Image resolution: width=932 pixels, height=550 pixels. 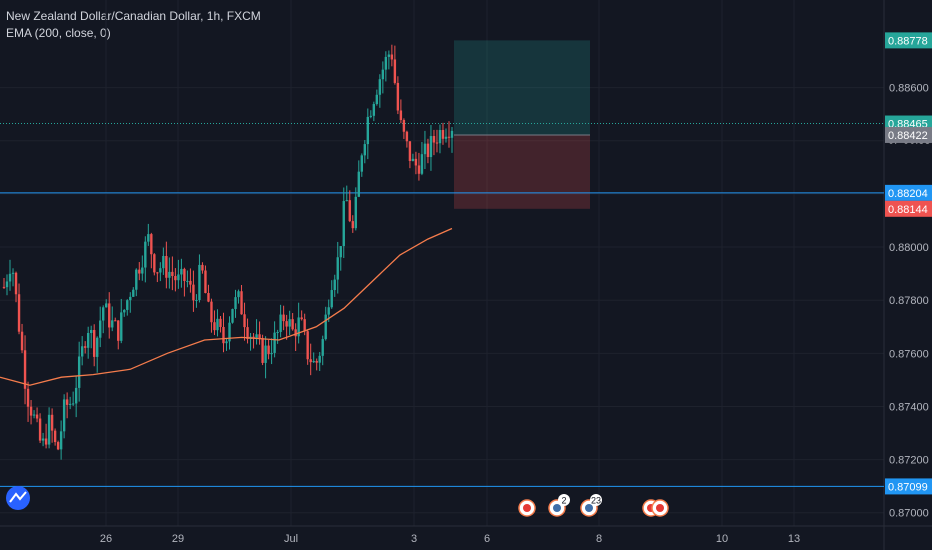 I want to click on price-tick-label: 0.88600, so click(x=909, y=89).